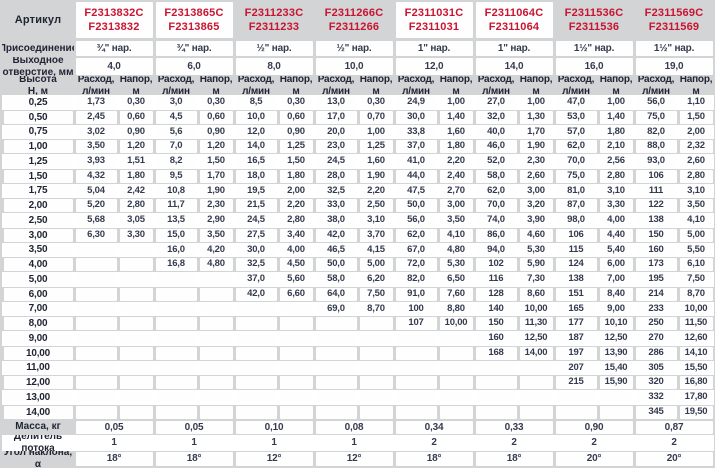  Describe the element at coordinates (96, 191) in the screenshot. I see `flow-value-cell: 5,04` at that location.